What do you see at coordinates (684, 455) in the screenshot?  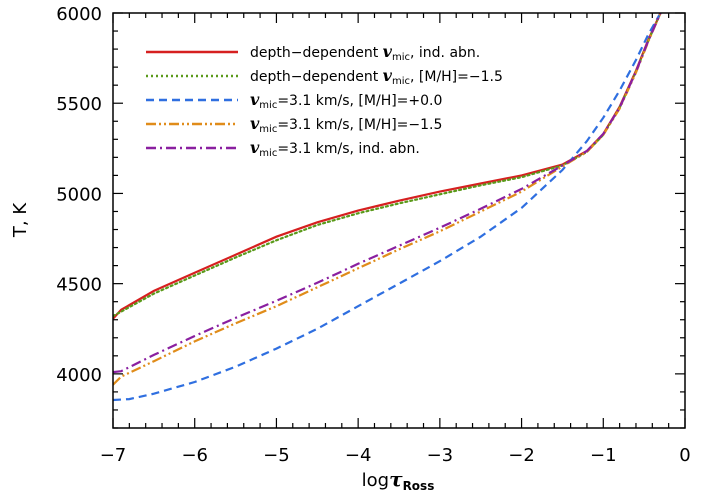 I see `x-tick-label: 0` at bounding box center [684, 455].